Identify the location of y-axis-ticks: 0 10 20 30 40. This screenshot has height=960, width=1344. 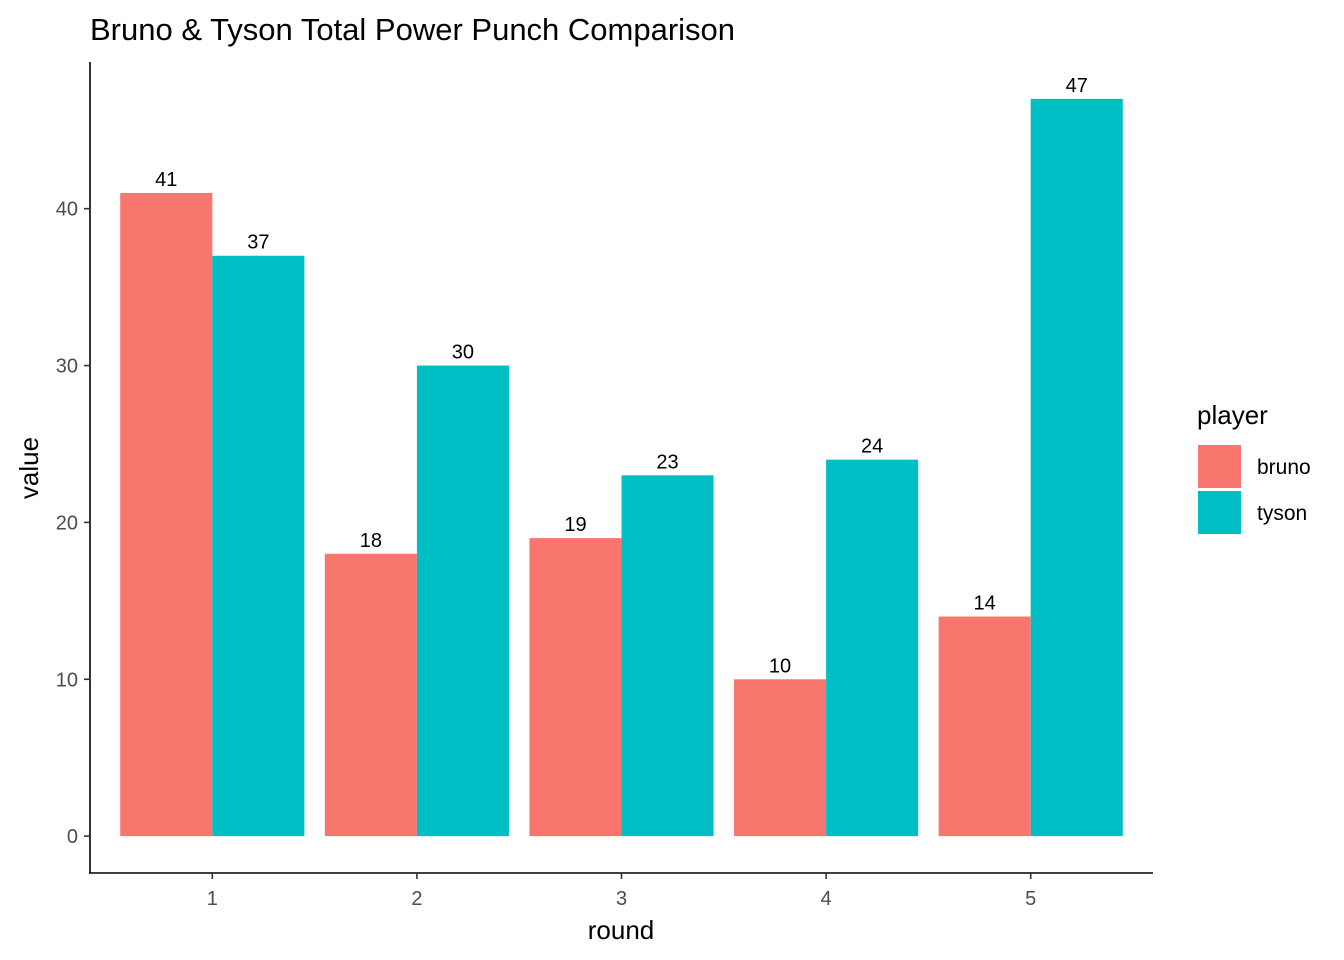
(73, 523).